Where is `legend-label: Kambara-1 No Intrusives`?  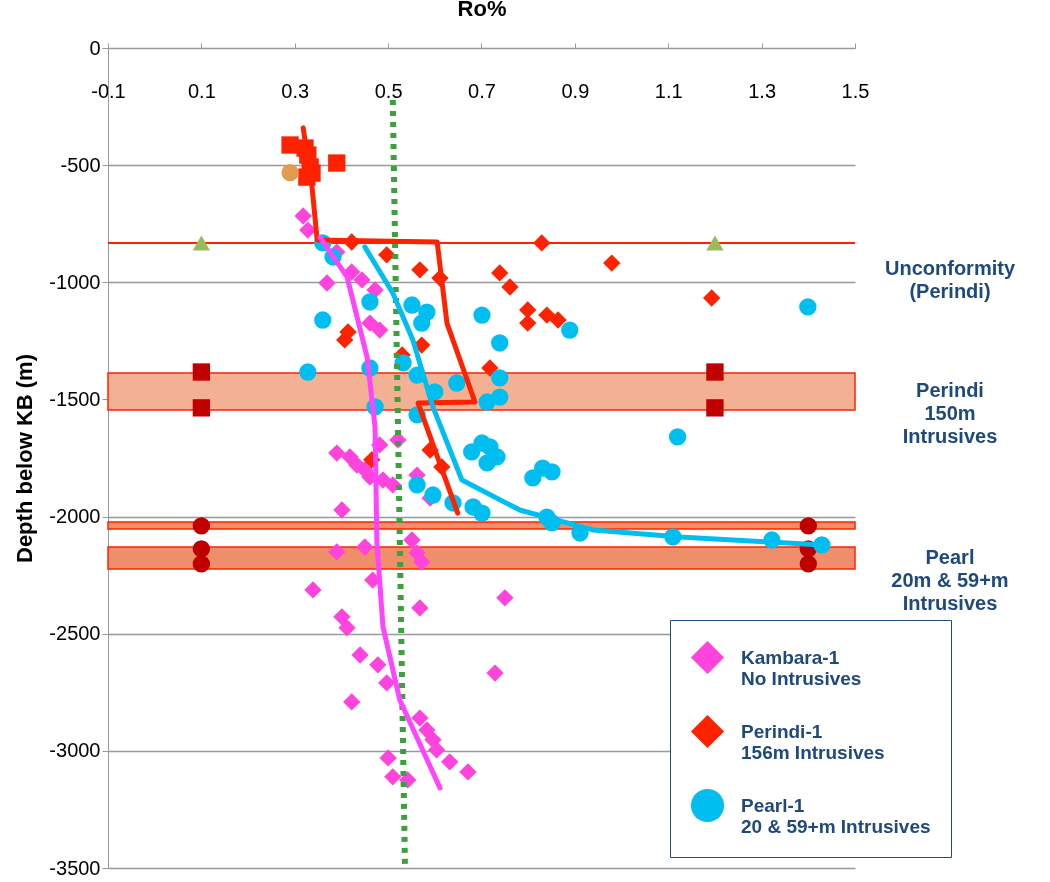 legend-label: Kambara-1 No Intrusives is located at coordinates (801, 667).